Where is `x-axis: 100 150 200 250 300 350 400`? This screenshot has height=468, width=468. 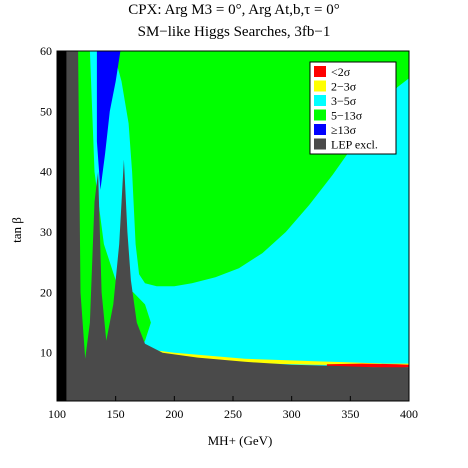
x-axis: 100 150 200 250 300 350 400 is located at coordinates (233, 408).